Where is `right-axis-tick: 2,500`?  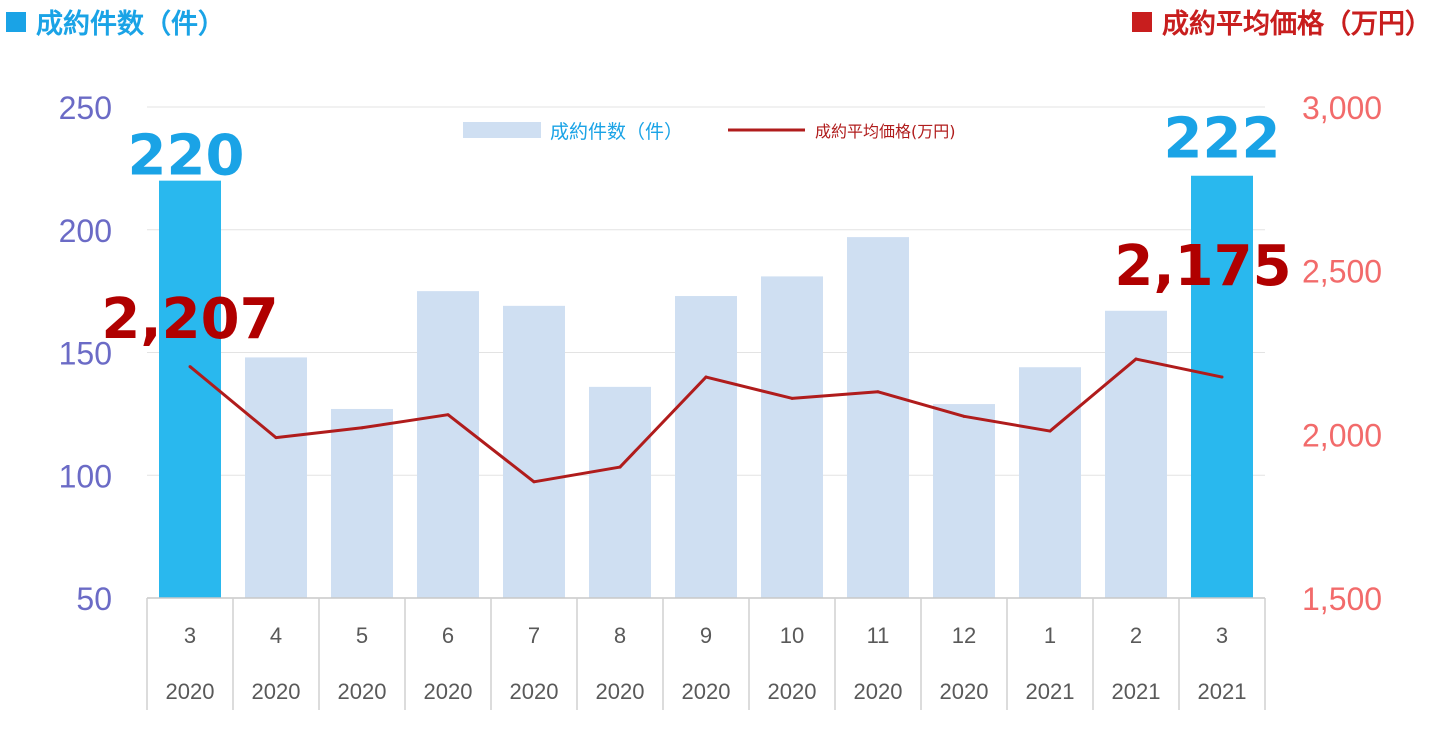
right-axis-tick: 2,500 is located at coordinates (1342, 272).